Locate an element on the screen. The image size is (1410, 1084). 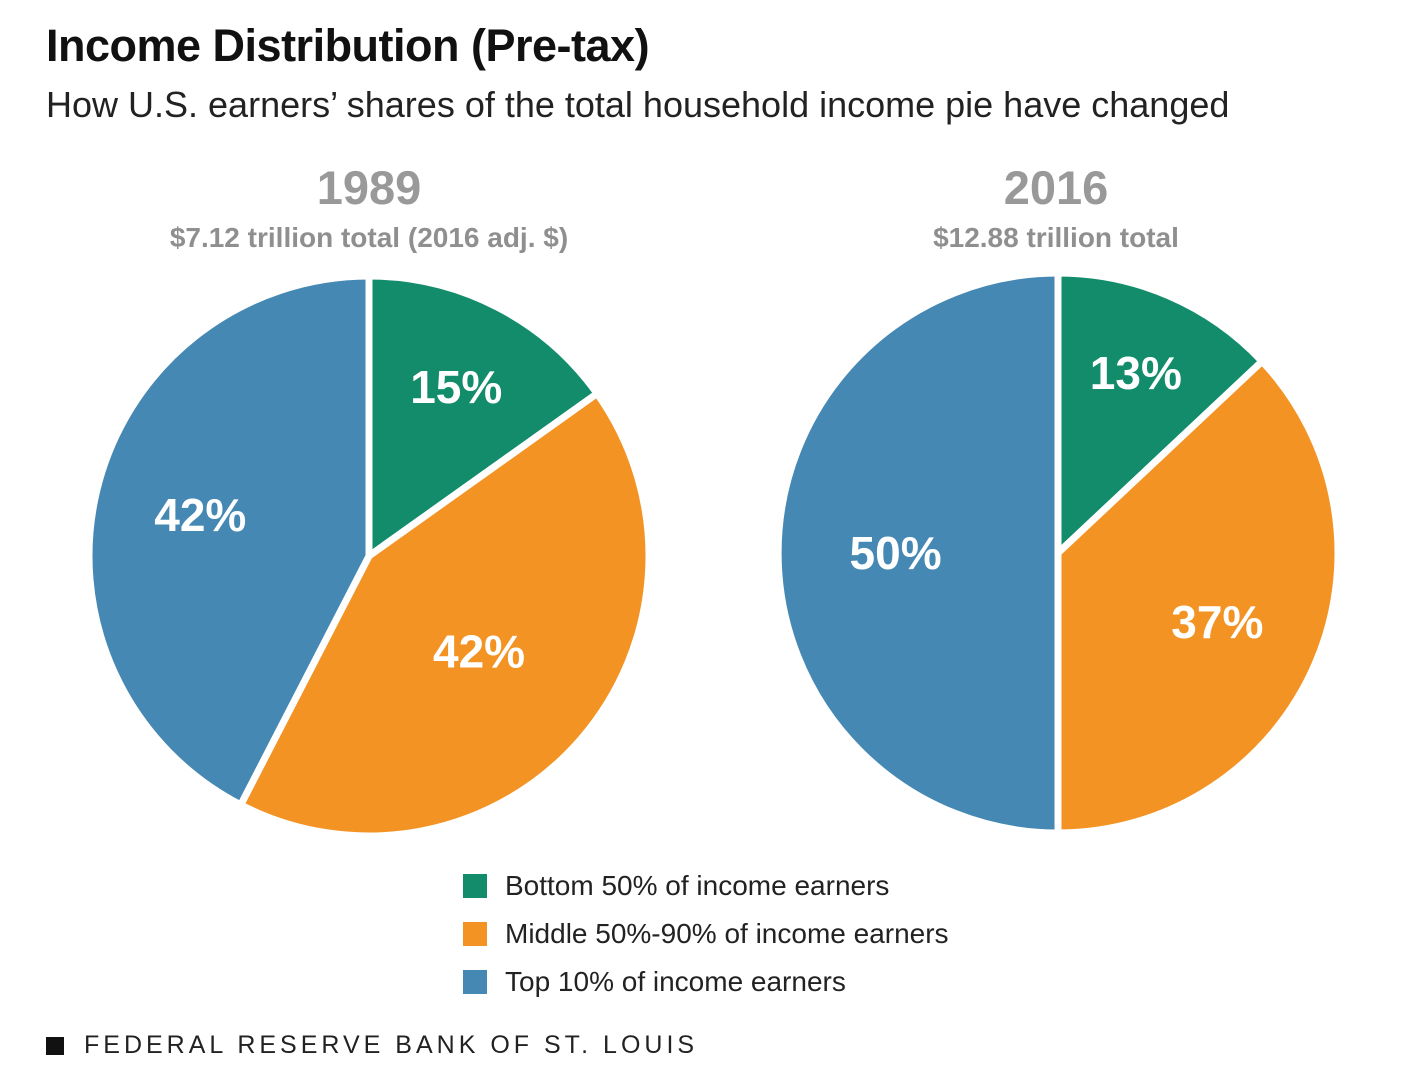
legend-swatch-middle is located at coordinates (475, 934).